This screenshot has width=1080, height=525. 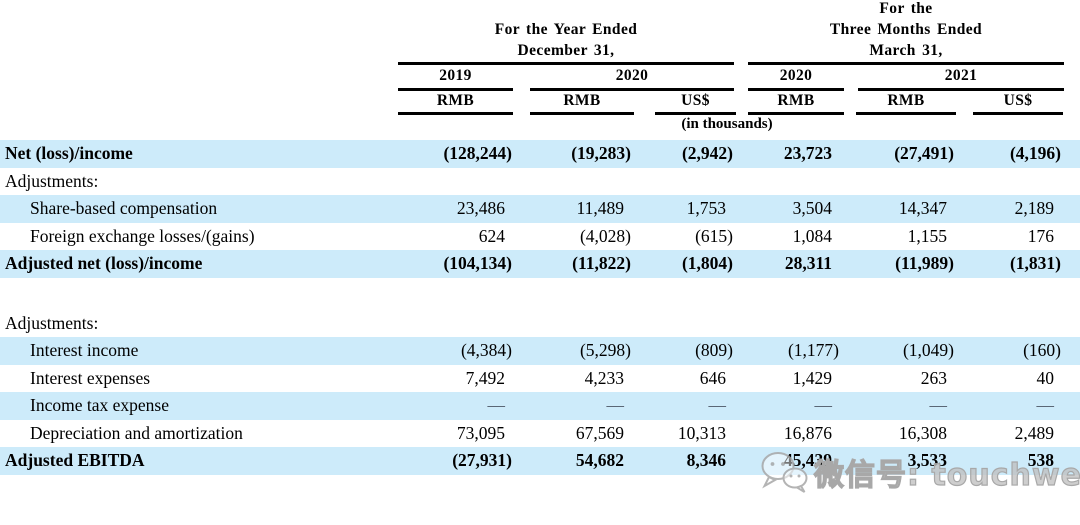 What do you see at coordinates (796, 100) in the screenshot?
I see `currency-col-rmb-3: RMB` at bounding box center [796, 100].